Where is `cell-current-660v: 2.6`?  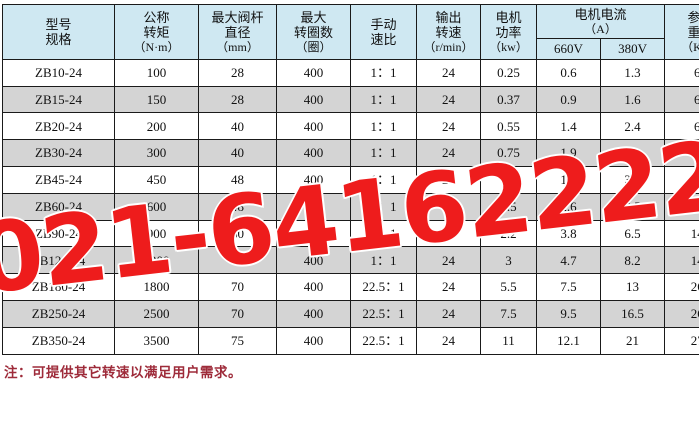 cell-current-660v: 2.6 is located at coordinates (569, 206).